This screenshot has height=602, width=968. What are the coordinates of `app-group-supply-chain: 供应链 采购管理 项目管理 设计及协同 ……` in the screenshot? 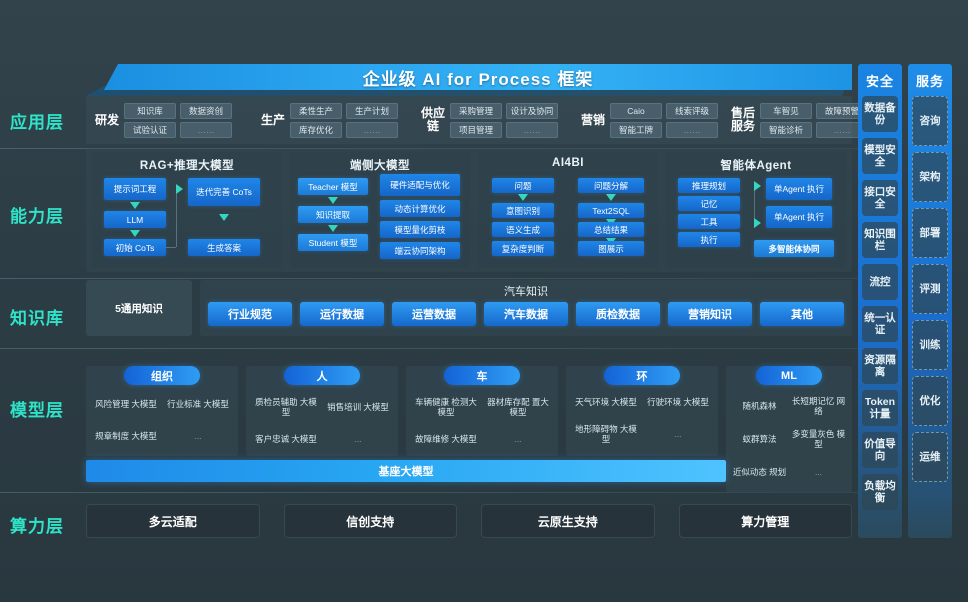 It's located at (492, 120).